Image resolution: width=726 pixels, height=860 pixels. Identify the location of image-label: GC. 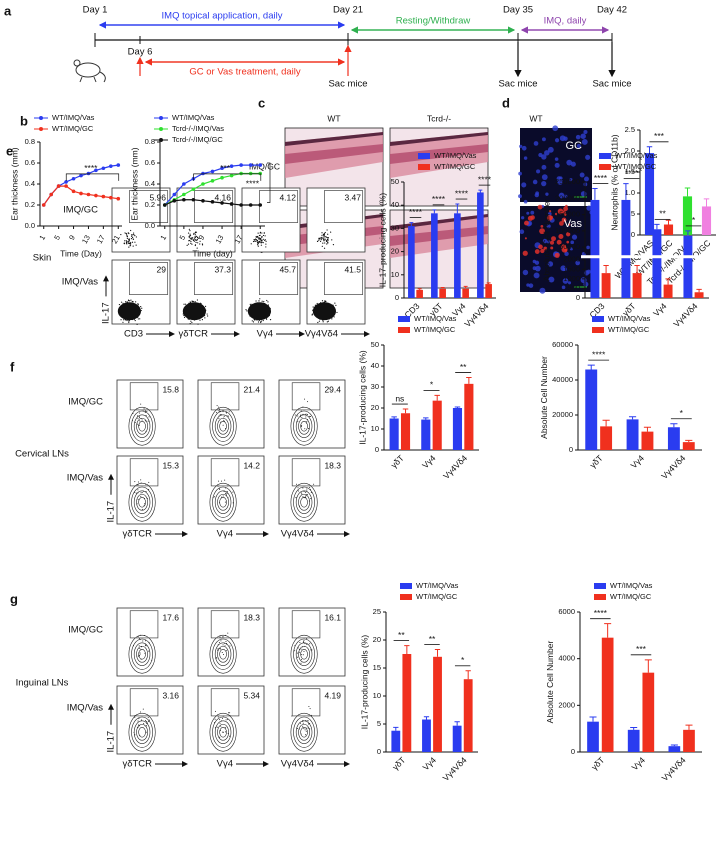
(574, 146).